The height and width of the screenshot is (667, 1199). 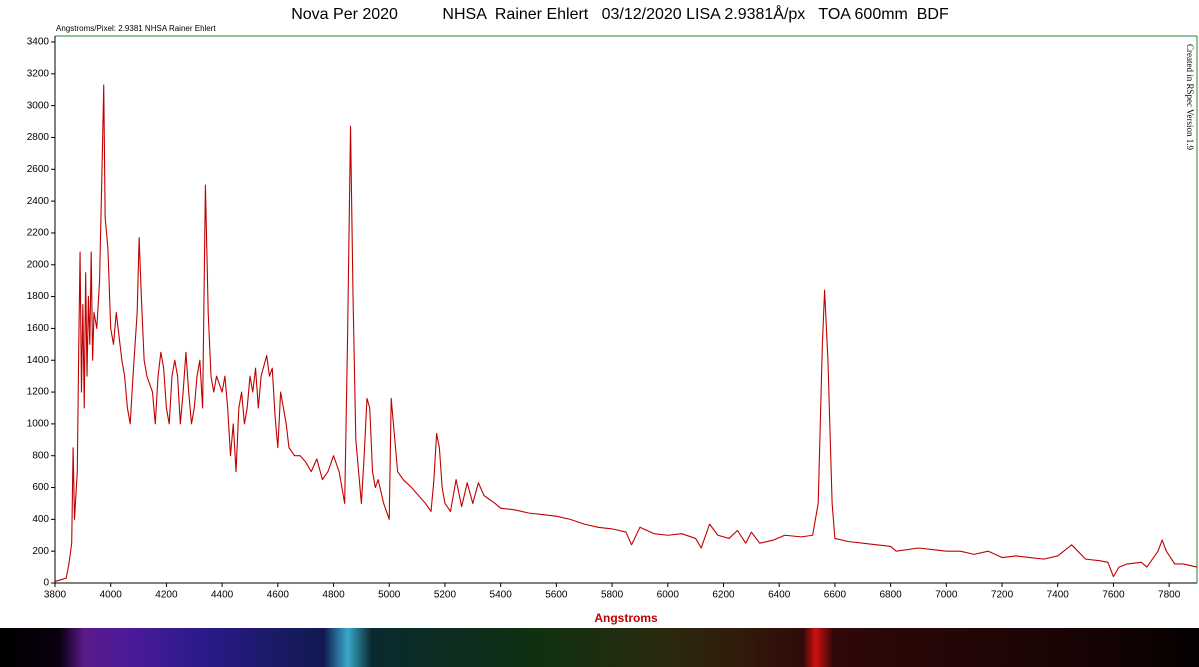 I want to click on x-tick-label: 5200, so click(x=445, y=595).